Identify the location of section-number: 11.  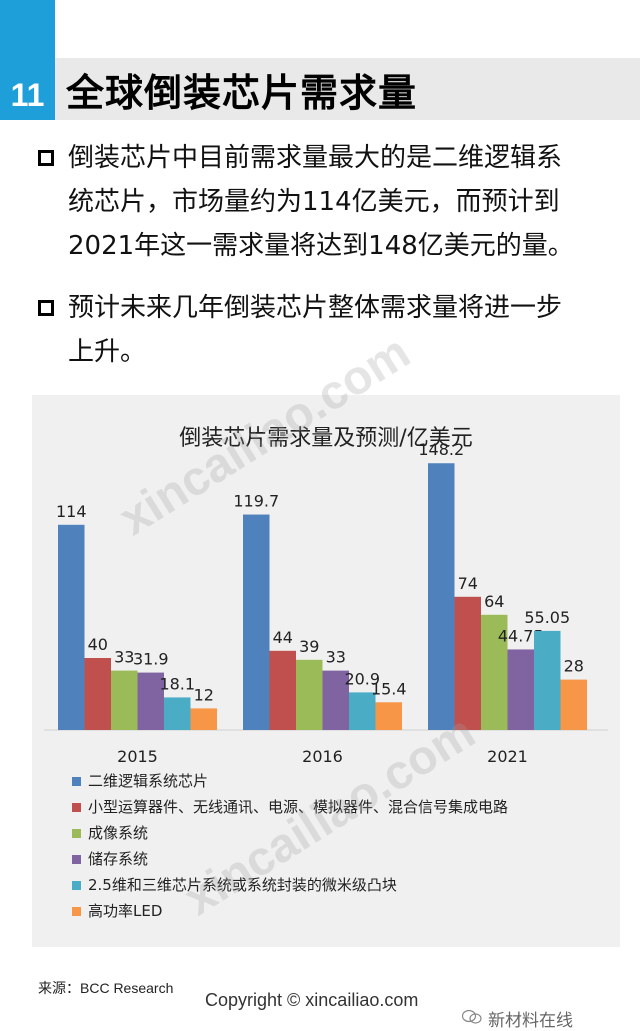
(27, 95).